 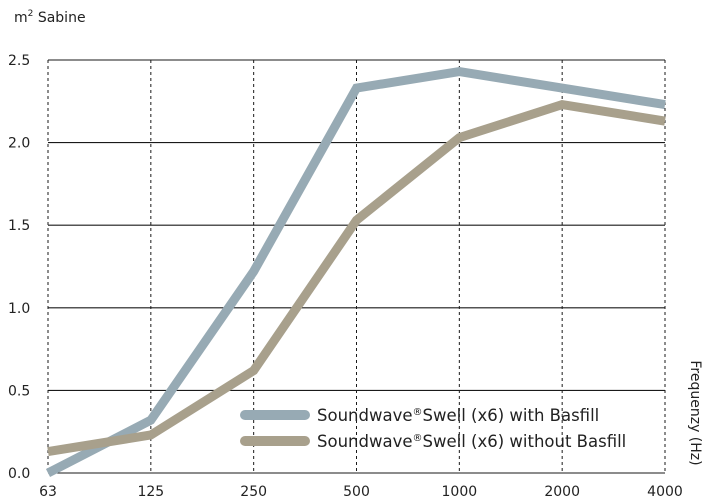 What do you see at coordinates (695, 412) in the screenshot?
I see `x-axis-label: Frequenzy (Hz)` at bounding box center [695, 412].